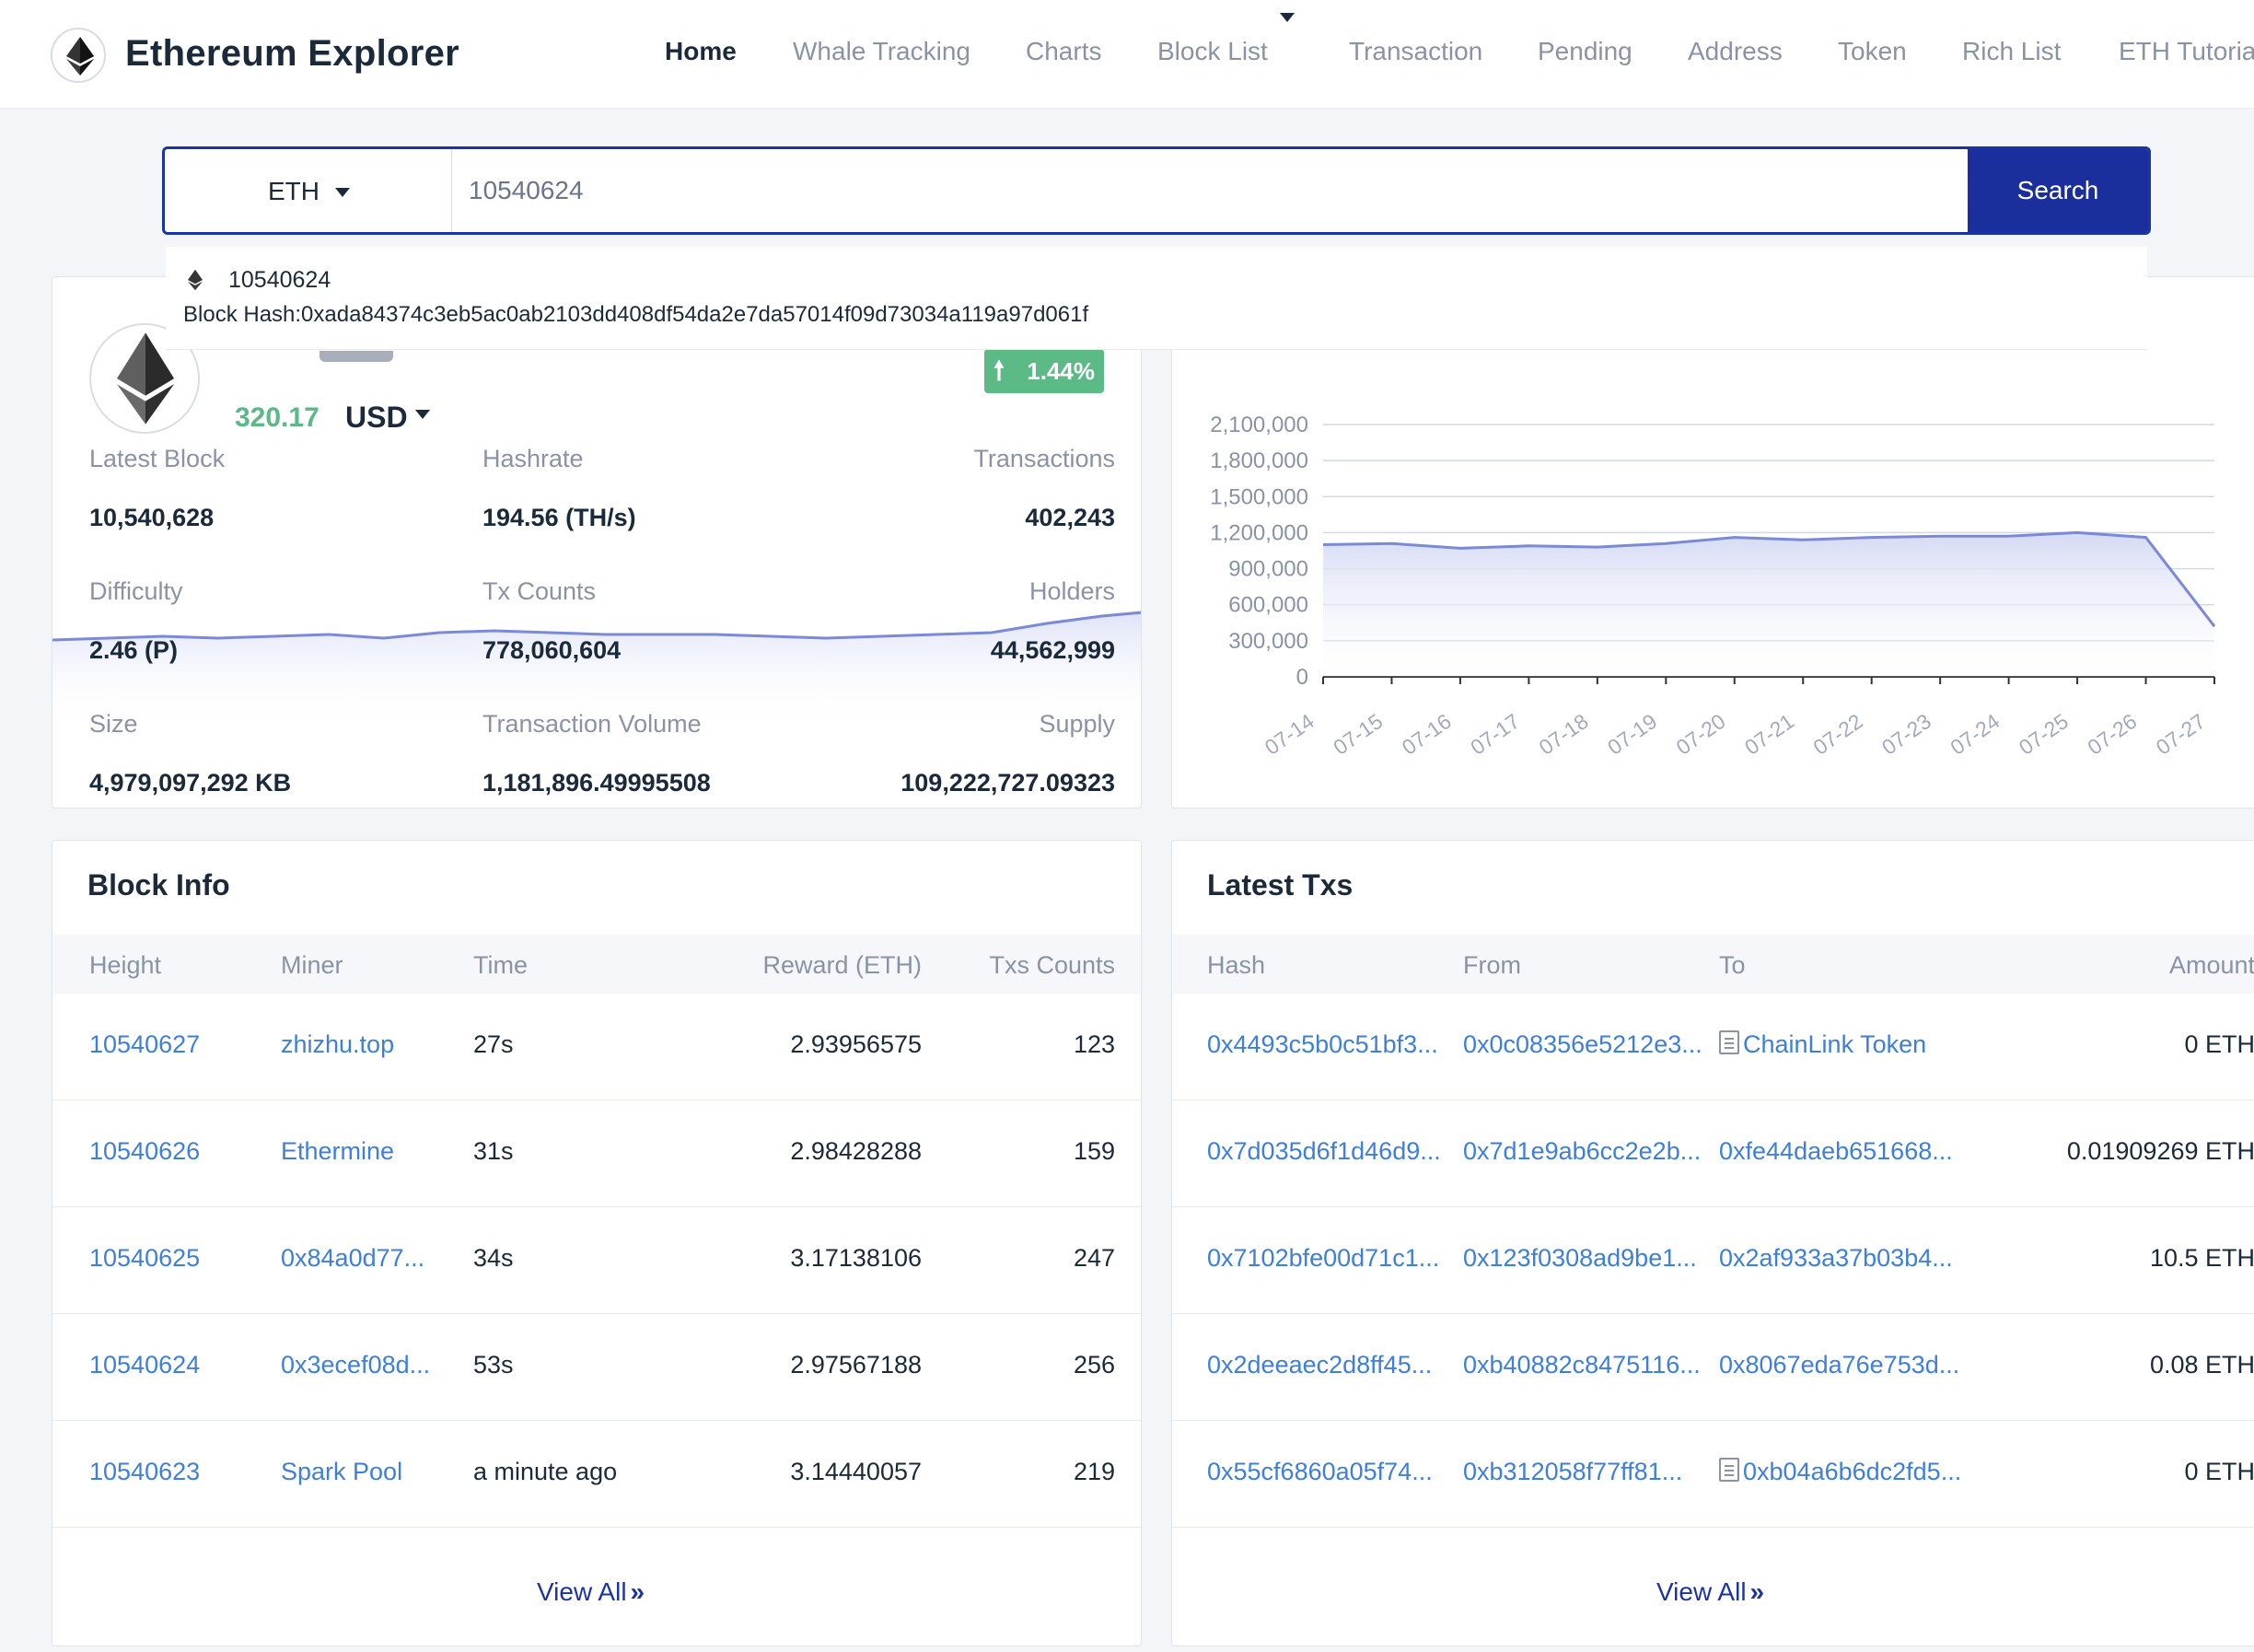 The image size is (2254, 1652). Describe the element at coordinates (1094, 1365) in the screenshot. I see `block-txs-count: 256` at that location.